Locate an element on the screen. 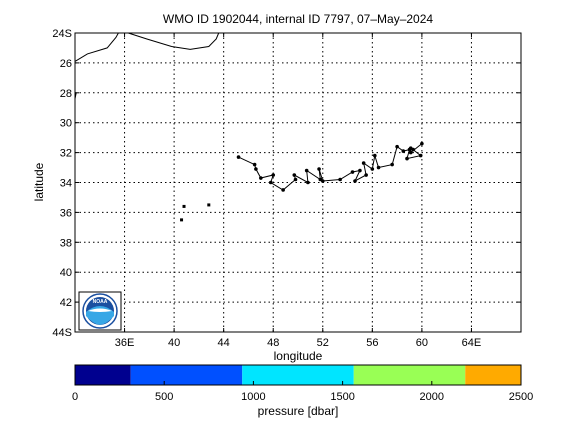 Image resolution: width=576 pixels, height=437 pixels. x-tick-label: 40 is located at coordinates (174, 343).